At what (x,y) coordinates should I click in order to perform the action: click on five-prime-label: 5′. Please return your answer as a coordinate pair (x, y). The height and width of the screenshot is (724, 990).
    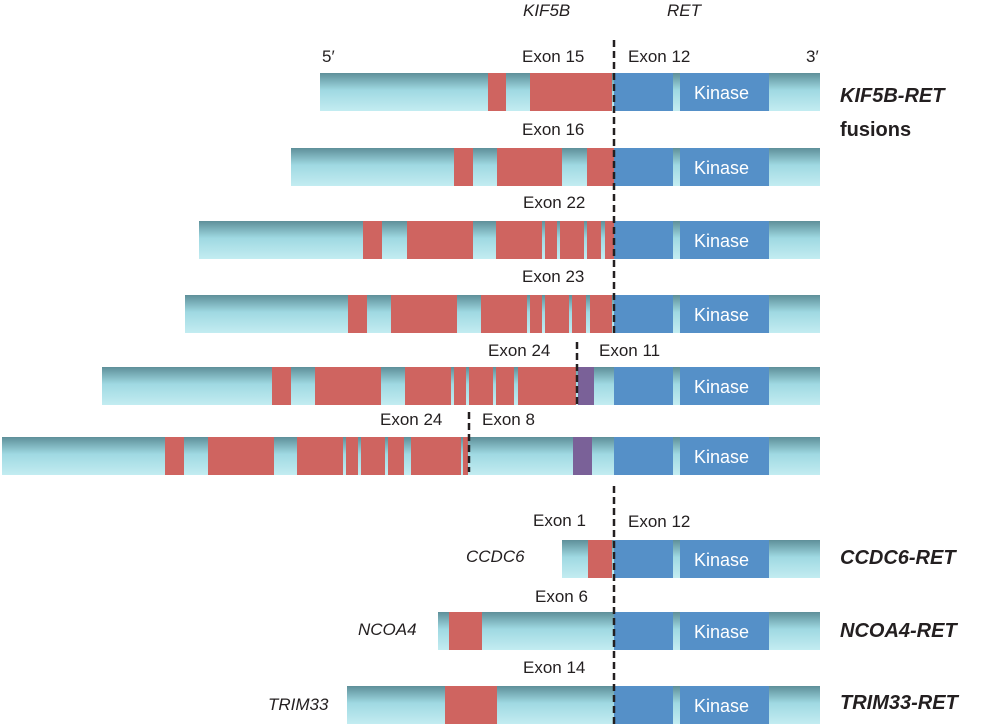
    Looking at the image, I should click on (328, 56).